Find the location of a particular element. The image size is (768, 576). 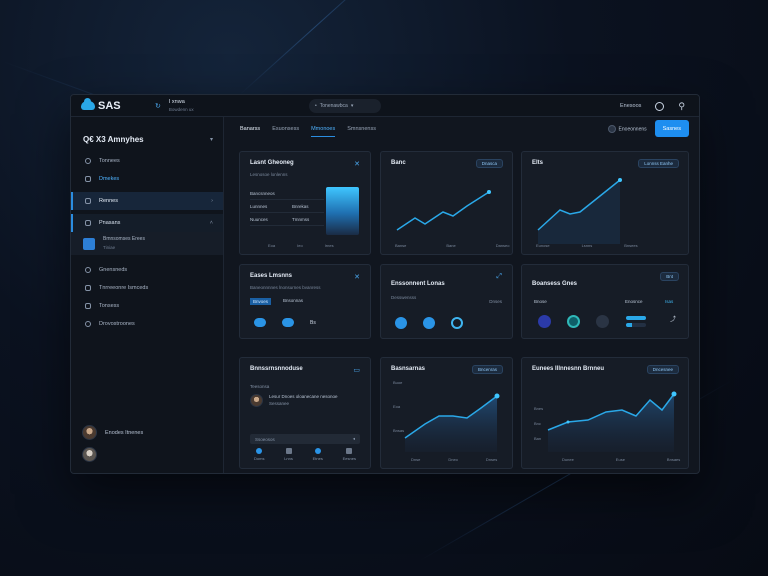

axis-label: Euse is located at coordinates (620, 459).